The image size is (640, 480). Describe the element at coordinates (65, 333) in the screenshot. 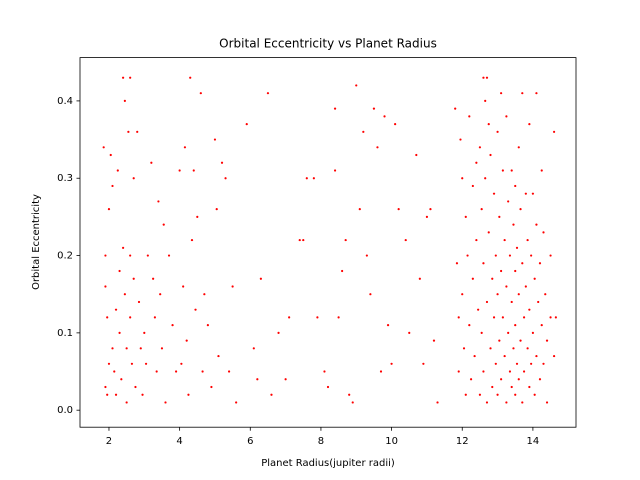

I see `y-tick-label: 0.1` at that location.